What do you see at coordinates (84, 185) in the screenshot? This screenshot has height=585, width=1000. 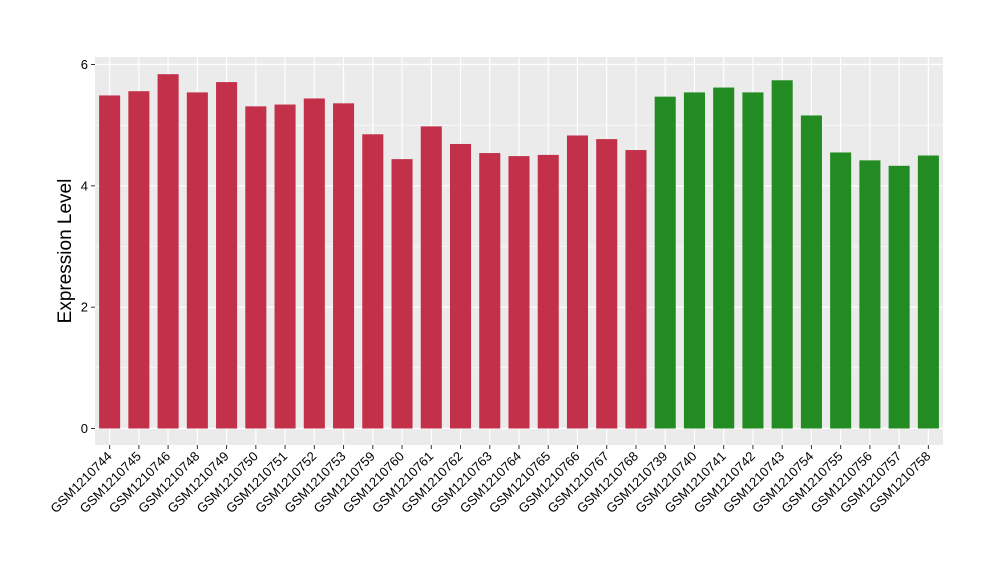 I see `y-tick-label: 4` at bounding box center [84, 185].